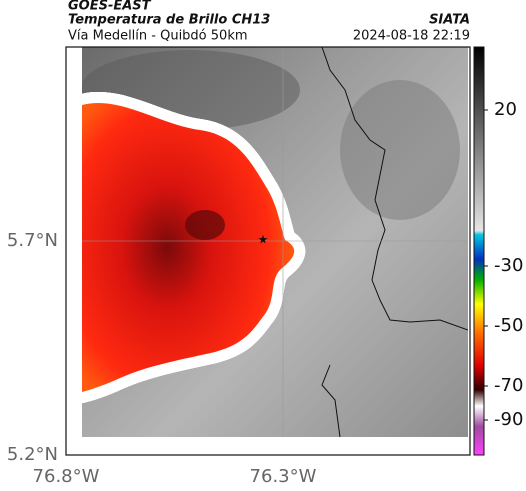 The height and width of the screenshot is (491, 526). Describe the element at coordinates (158, 36) in the screenshot. I see `location: Vía Medellín - Quibdó 50km` at that location.